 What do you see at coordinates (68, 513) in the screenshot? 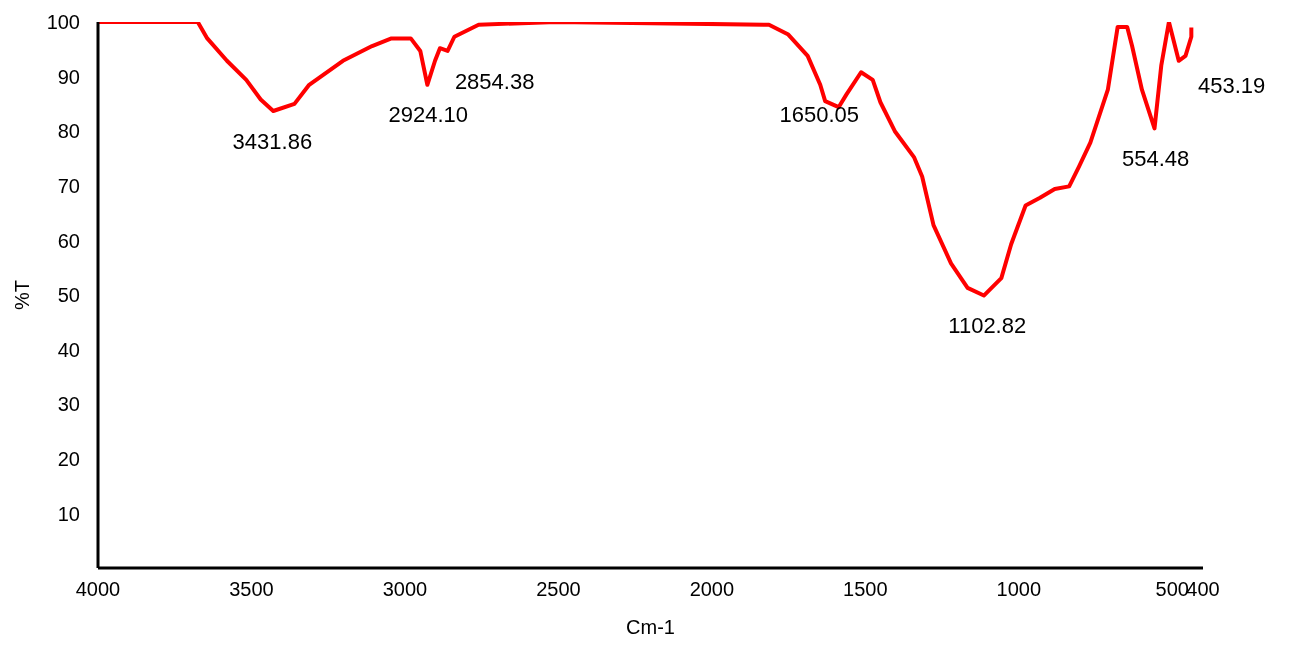
I see `y-tick-label: 10` at bounding box center [68, 513].